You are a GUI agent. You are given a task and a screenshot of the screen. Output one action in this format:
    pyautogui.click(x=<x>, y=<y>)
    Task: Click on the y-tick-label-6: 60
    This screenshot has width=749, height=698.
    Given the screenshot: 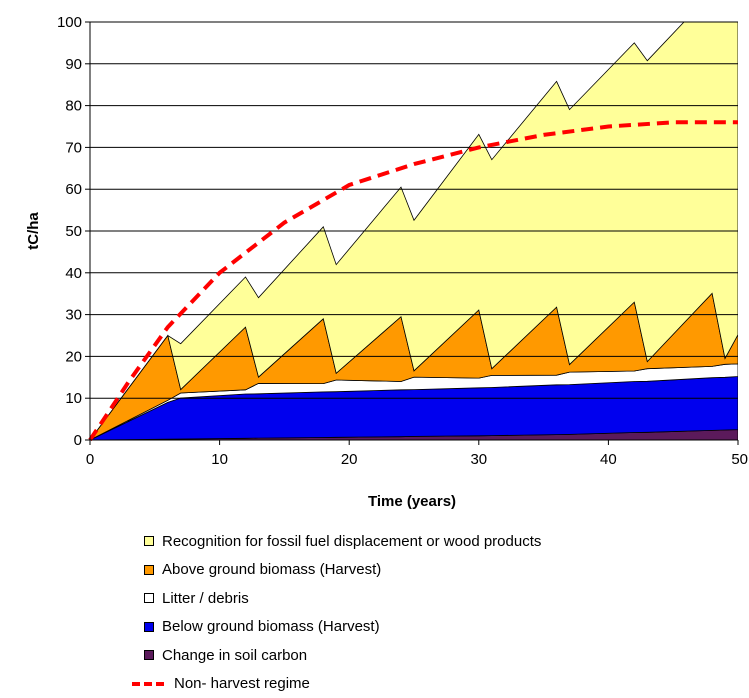 What is the action you would take?
    pyautogui.click(x=73, y=189)
    